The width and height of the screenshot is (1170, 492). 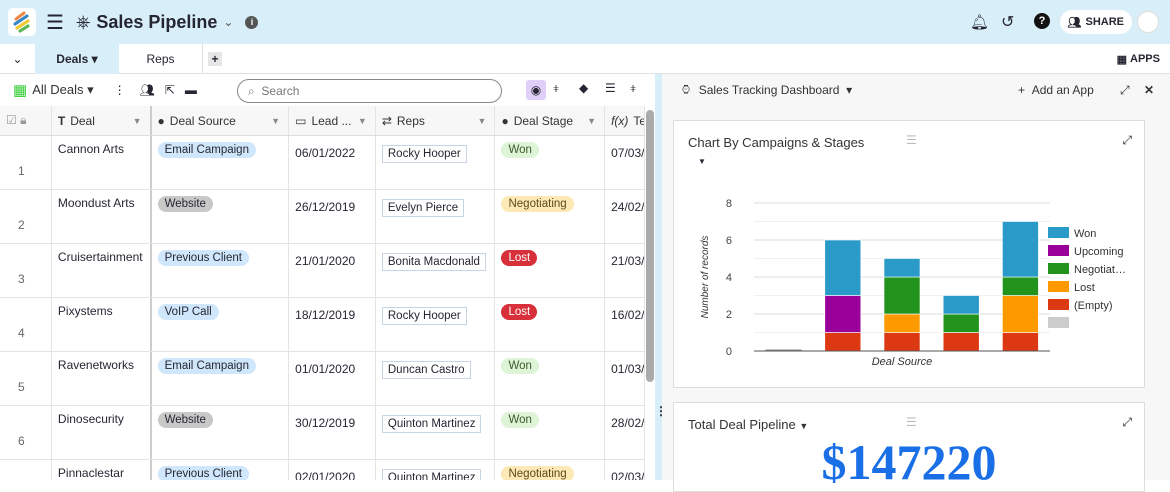 What do you see at coordinates (332, 120) in the screenshot?
I see `column-header-lead: ▭ Lead ... ▼` at bounding box center [332, 120].